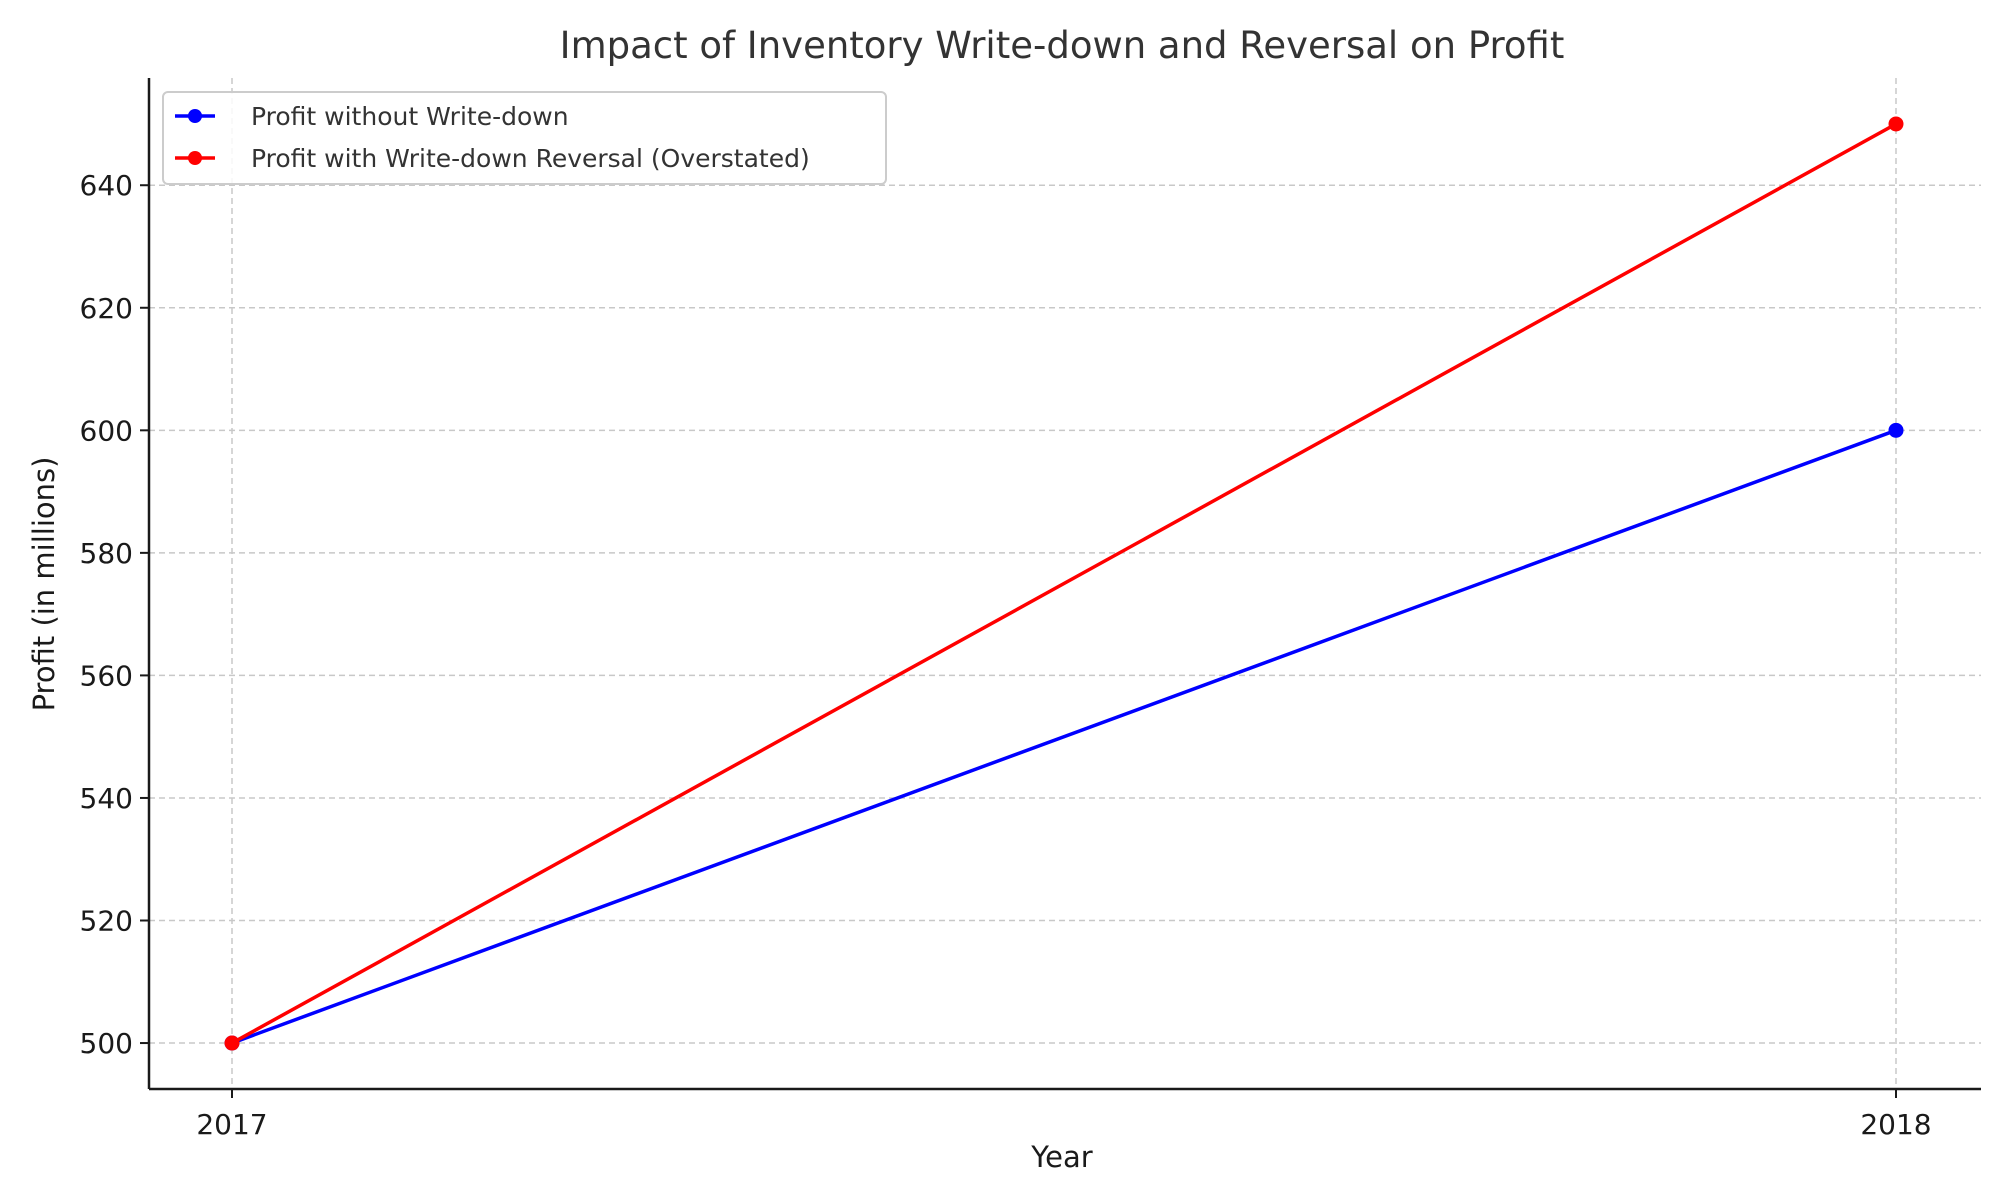 Image resolution: width=2000 pixels, height=1200 pixels. I want to click on y-tick-label: 520, so click(106, 921).